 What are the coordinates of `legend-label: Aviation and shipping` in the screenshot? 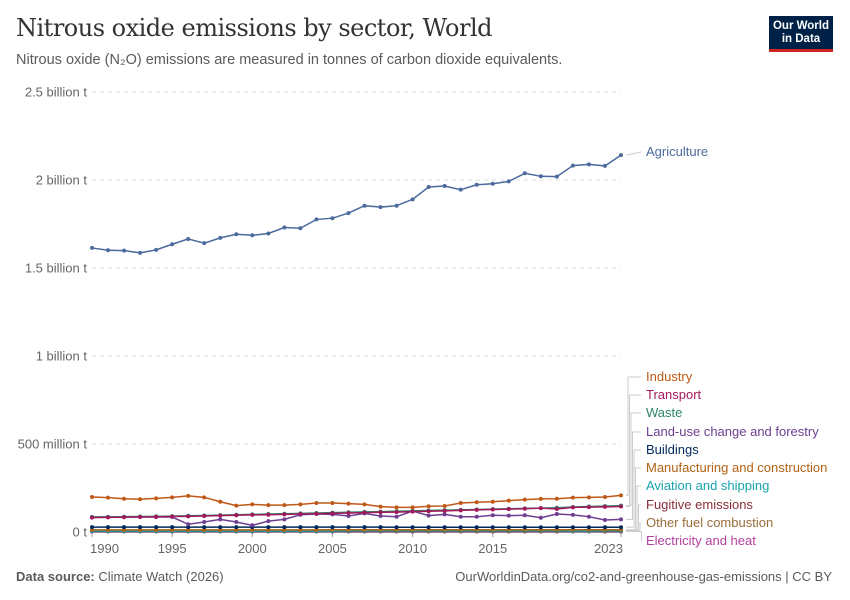 It's located at (707, 485).